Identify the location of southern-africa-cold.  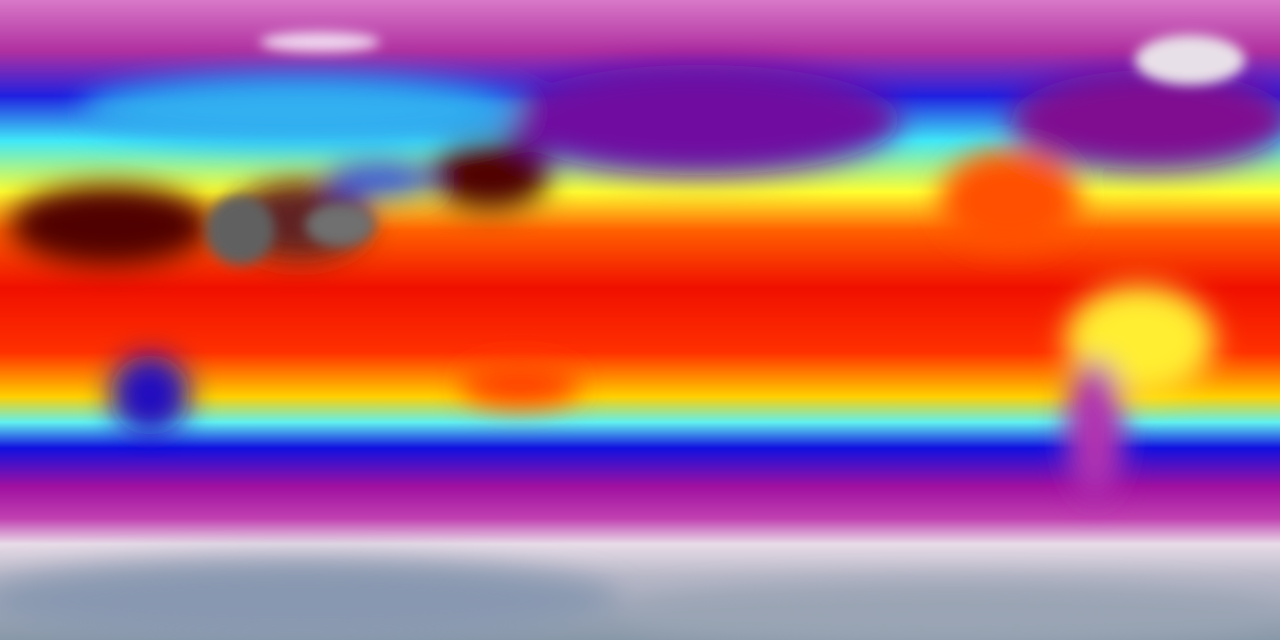
(150, 395).